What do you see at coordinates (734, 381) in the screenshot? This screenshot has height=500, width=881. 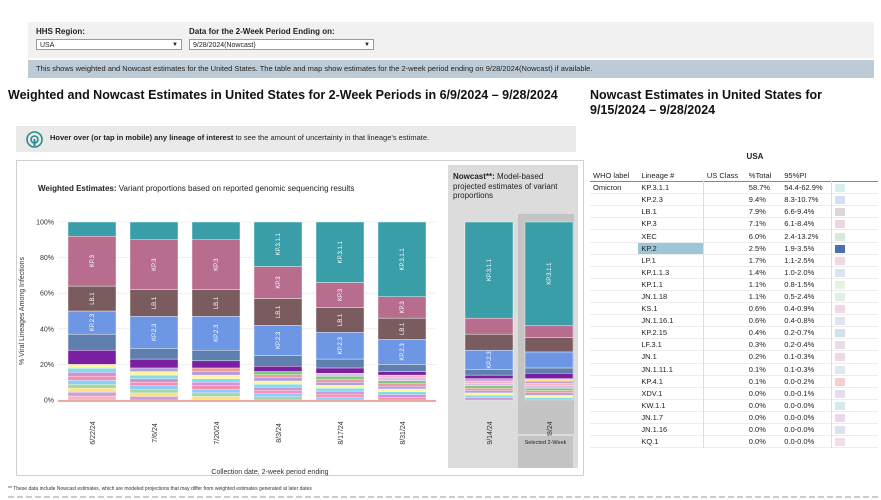 I see `table-row: KP.4.1 0.1% 0.0-0.2%` at bounding box center [734, 381].